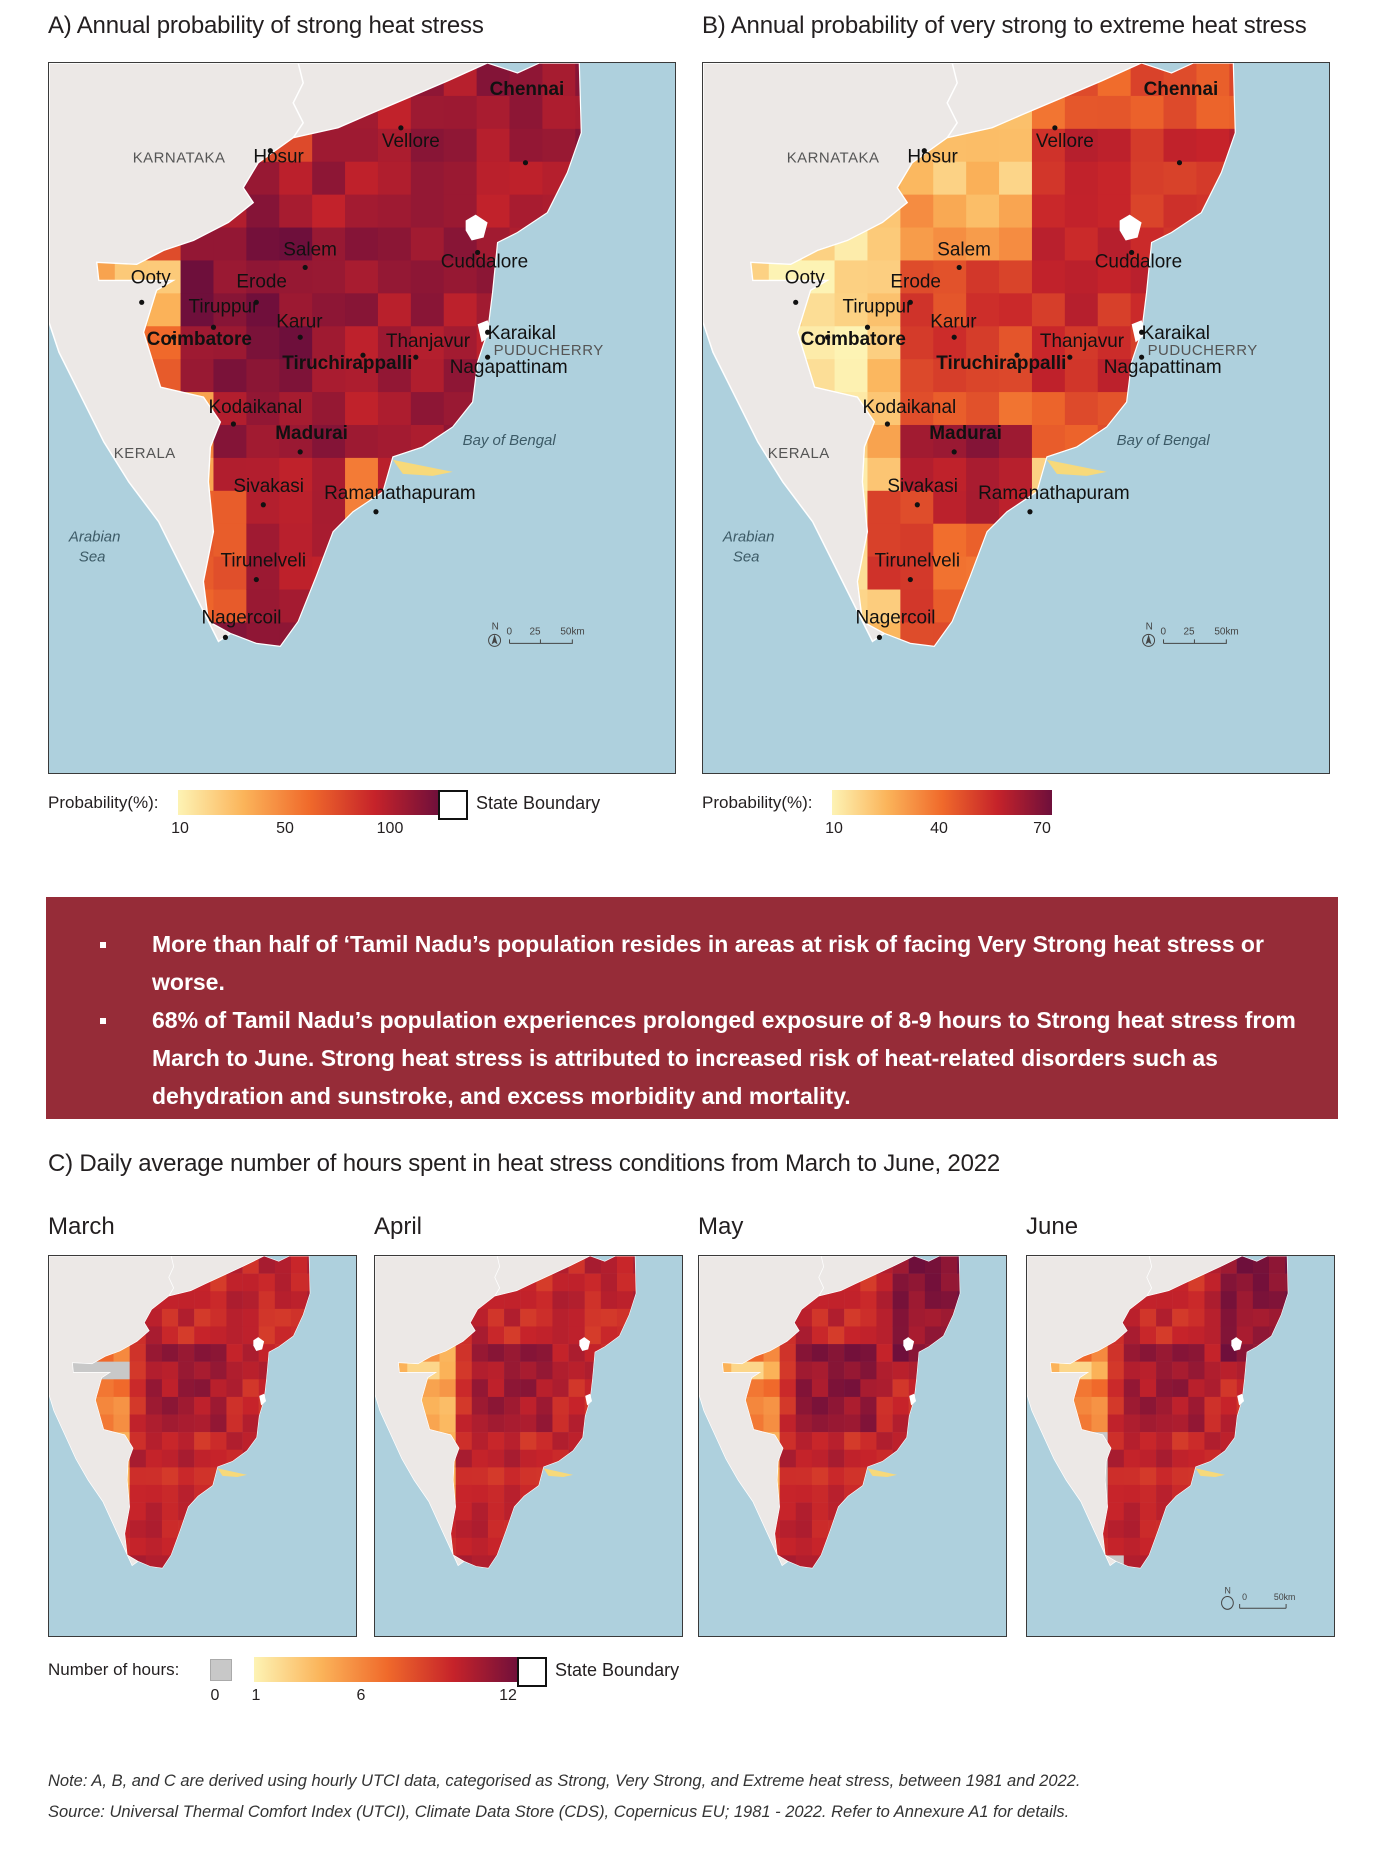 The height and width of the screenshot is (1851, 1389). I want to click on legend-c-zero-swatch, so click(221, 1670).